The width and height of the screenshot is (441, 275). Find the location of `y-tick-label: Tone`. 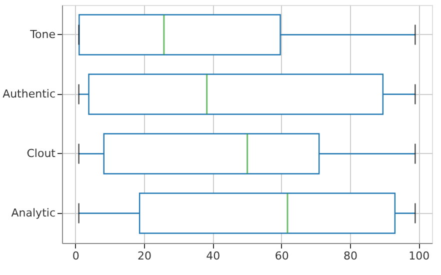

y-tick-label: Tone is located at coordinates (42, 34).